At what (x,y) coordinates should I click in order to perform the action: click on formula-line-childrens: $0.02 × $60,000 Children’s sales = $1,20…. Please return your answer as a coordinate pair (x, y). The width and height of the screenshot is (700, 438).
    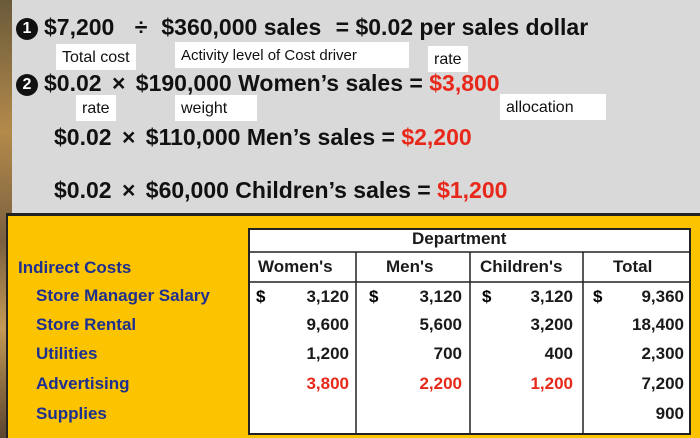
    Looking at the image, I should click on (280, 190).